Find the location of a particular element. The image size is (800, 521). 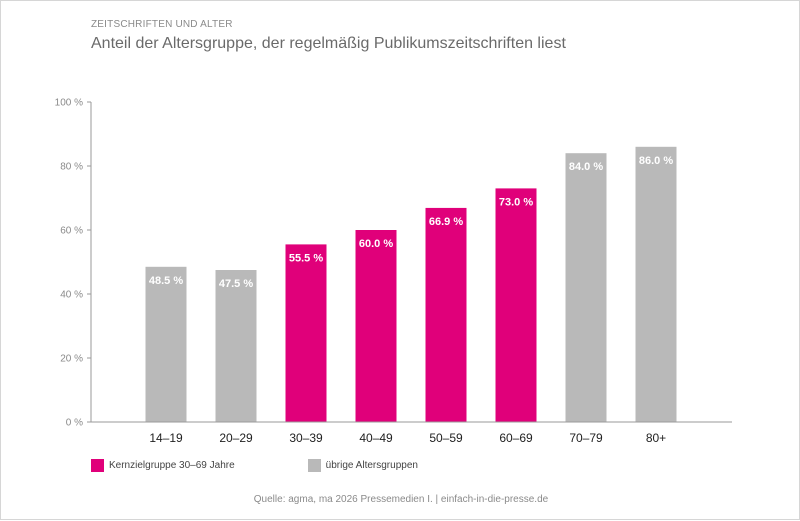

bar-value-label: 66.9 % is located at coordinates (446, 222).